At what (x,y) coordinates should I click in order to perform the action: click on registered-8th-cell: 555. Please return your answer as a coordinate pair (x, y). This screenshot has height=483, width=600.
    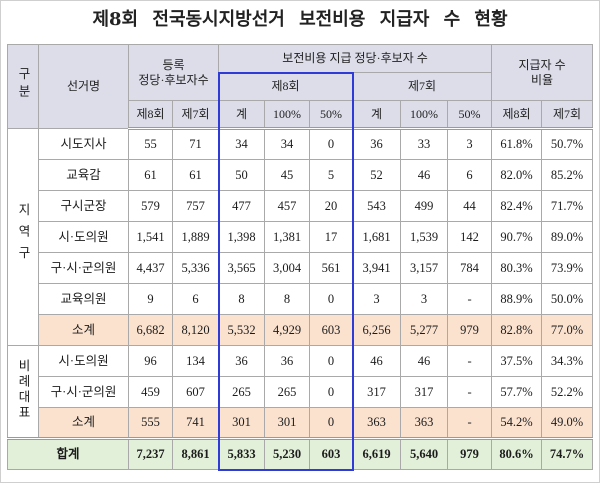
    Looking at the image, I should click on (150, 423).